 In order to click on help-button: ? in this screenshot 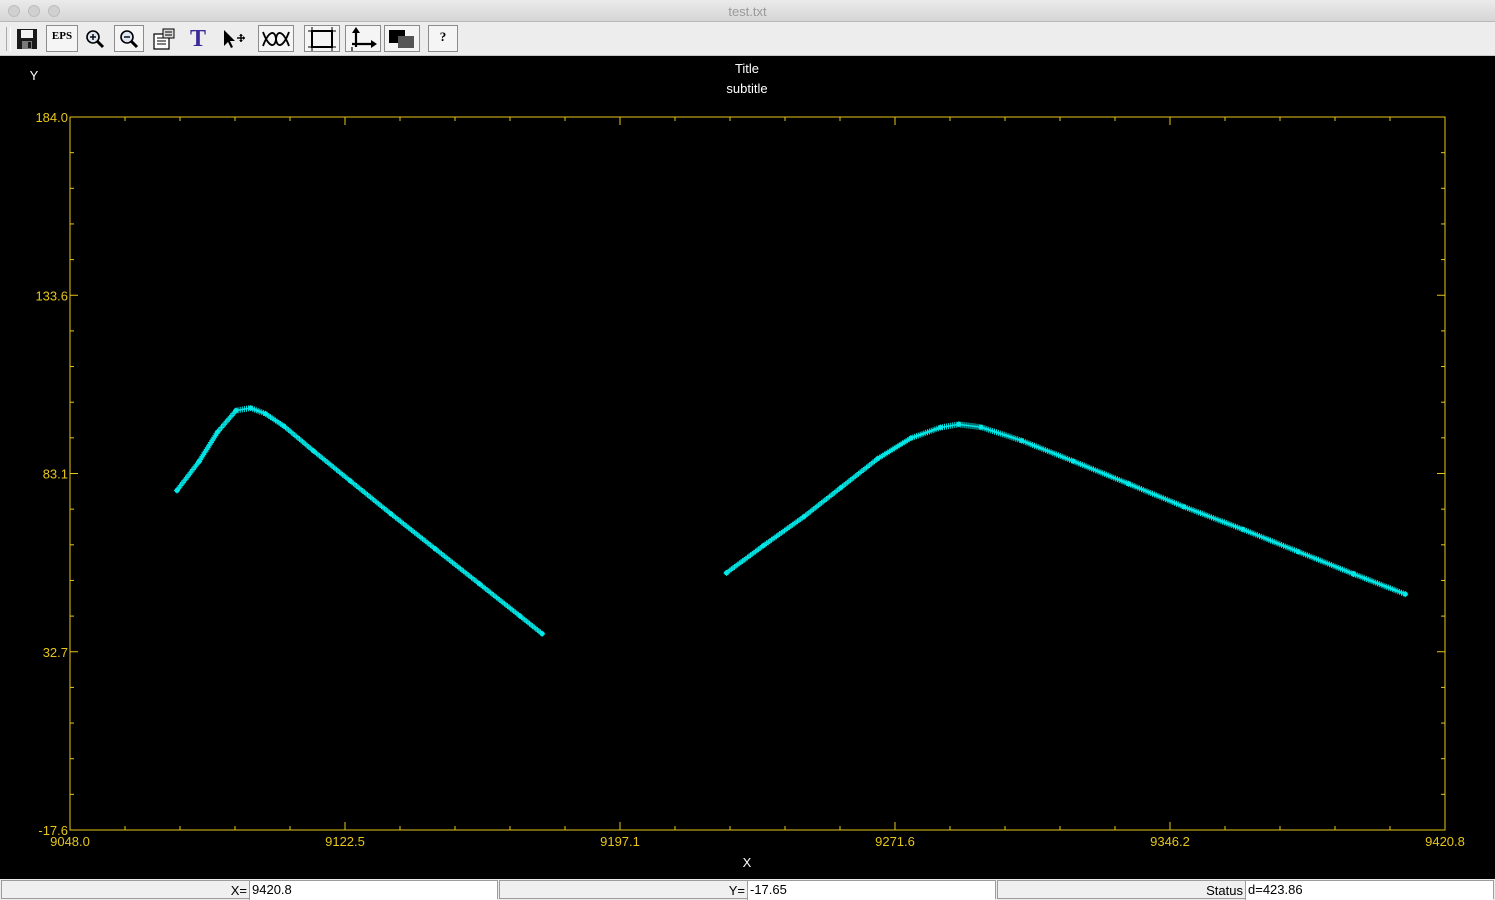, I will do `click(443, 38)`.